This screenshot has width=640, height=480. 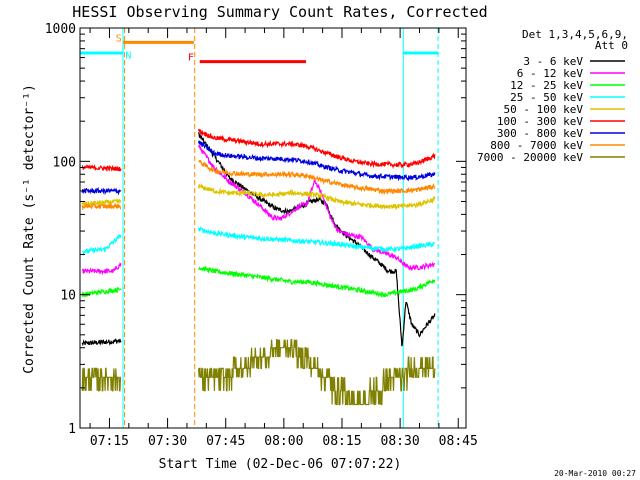 I want to click on legend-label-0: 3 - 6 keV, so click(x=553, y=61).